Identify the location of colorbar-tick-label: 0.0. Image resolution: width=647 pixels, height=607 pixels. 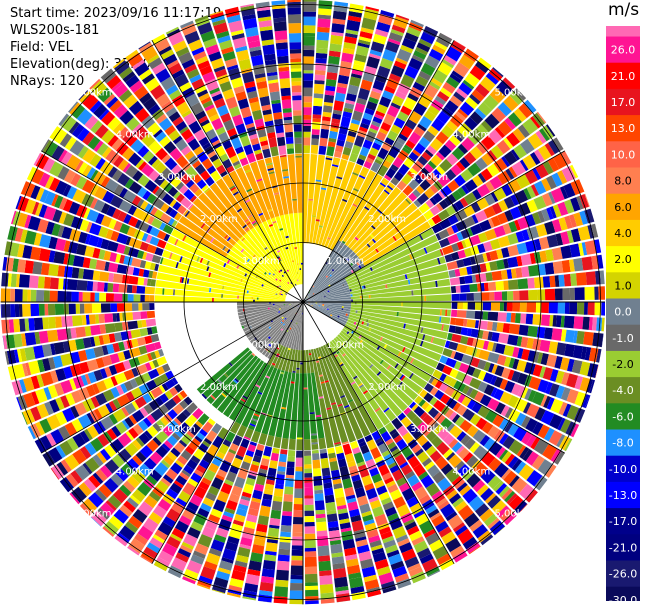
(623, 312).